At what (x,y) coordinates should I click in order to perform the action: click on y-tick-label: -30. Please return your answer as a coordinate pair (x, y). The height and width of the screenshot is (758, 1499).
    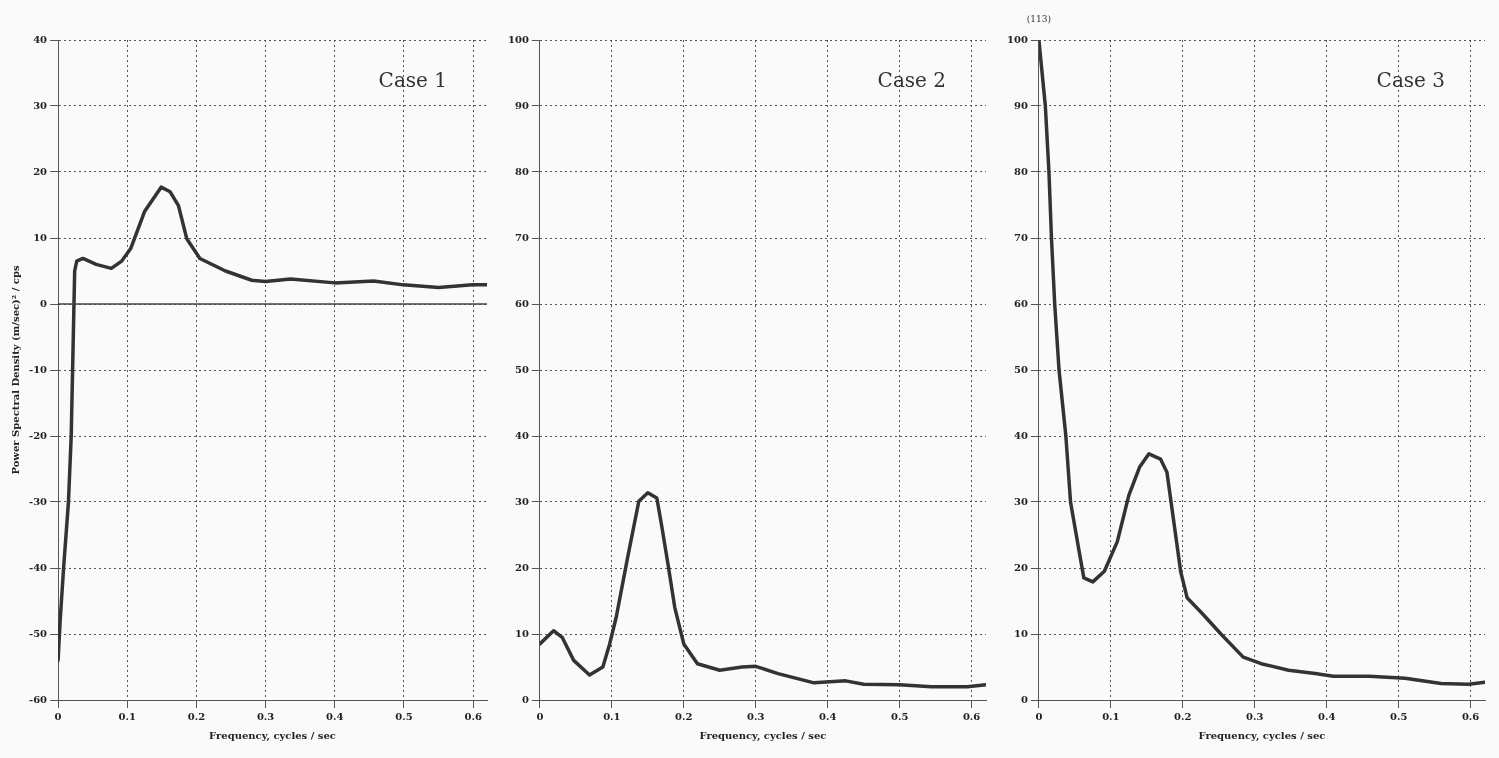
    Looking at the image, I should click on (38, 501).